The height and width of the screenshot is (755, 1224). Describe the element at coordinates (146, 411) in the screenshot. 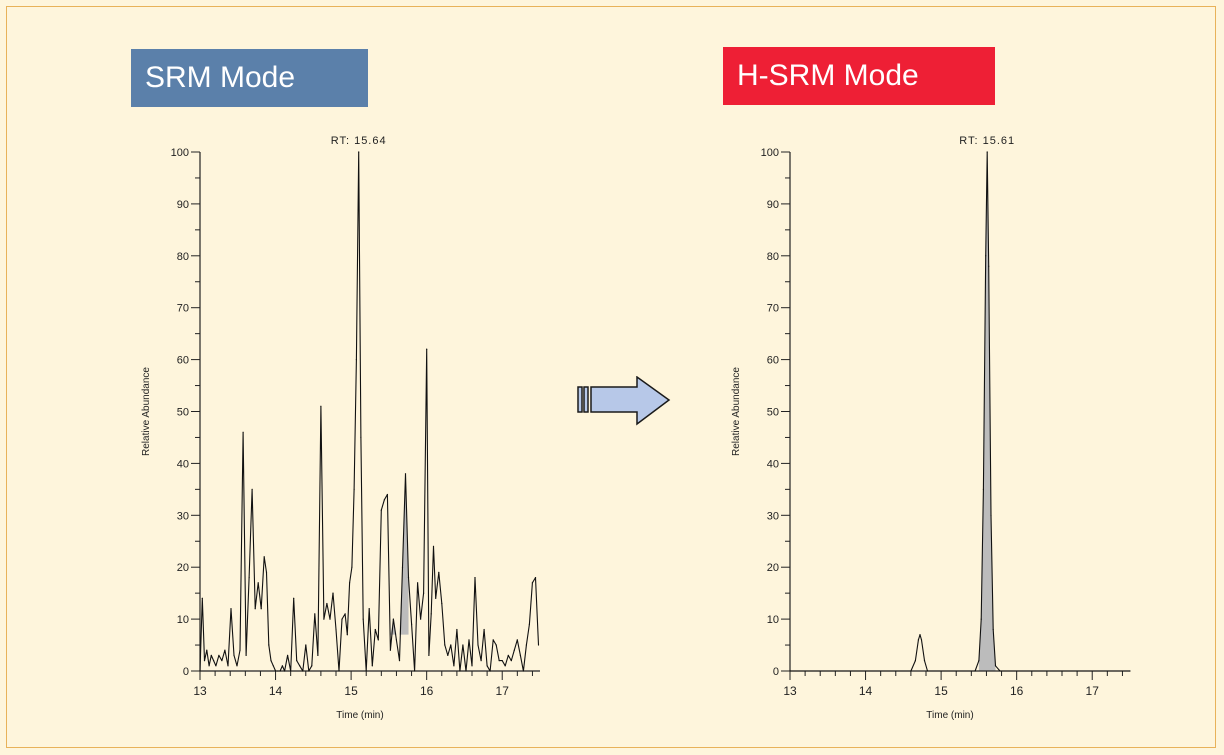

I see `y-axis-title: Relative Abundance` at that location.